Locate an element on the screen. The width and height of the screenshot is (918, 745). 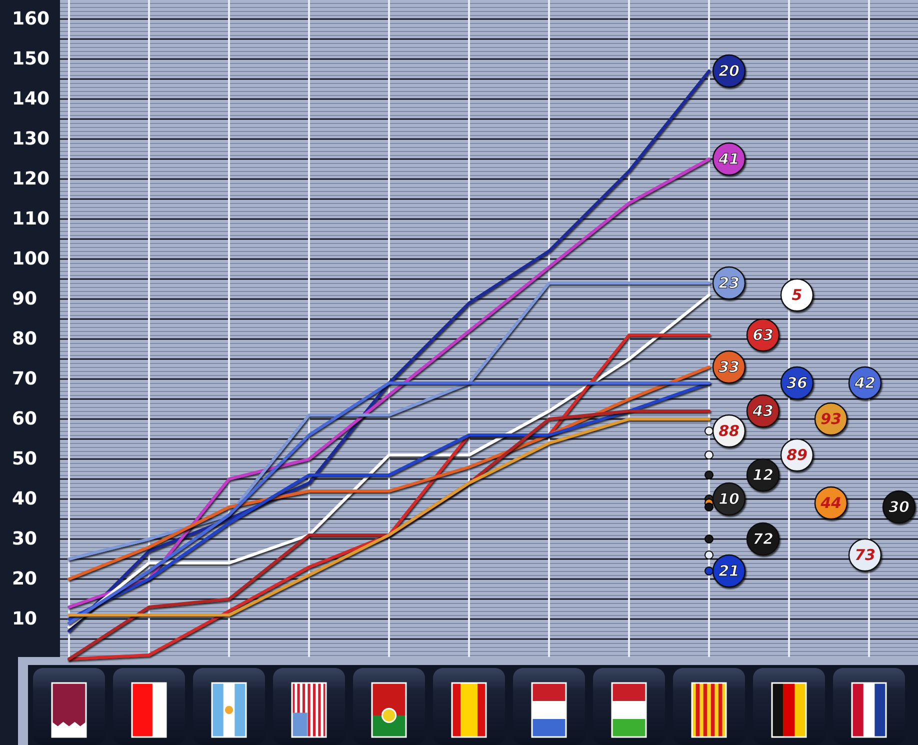
y-tick-label: 130 is located at coordinates (31, 139).